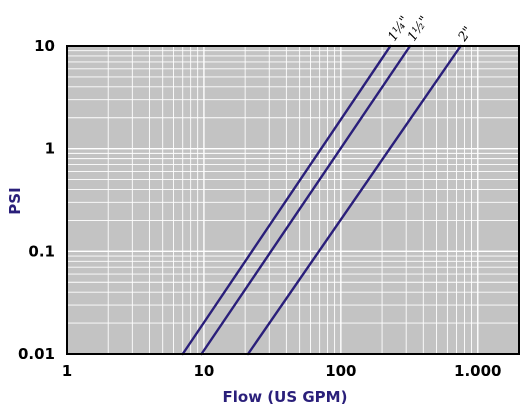  I want to click on series-labels: 1¼"1½" 2", so click(430, 30).